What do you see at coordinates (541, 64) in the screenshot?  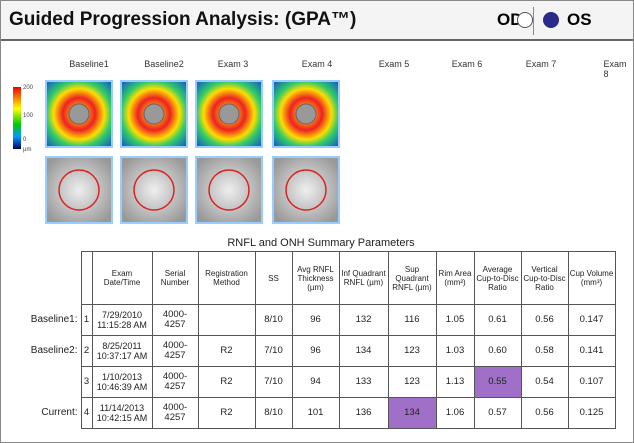 I see `exam-label: Exam 7` at bounding box center [541, 64].